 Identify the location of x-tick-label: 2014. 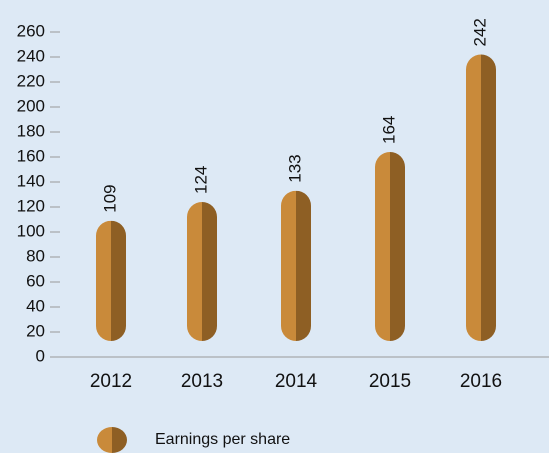
(296, 381).